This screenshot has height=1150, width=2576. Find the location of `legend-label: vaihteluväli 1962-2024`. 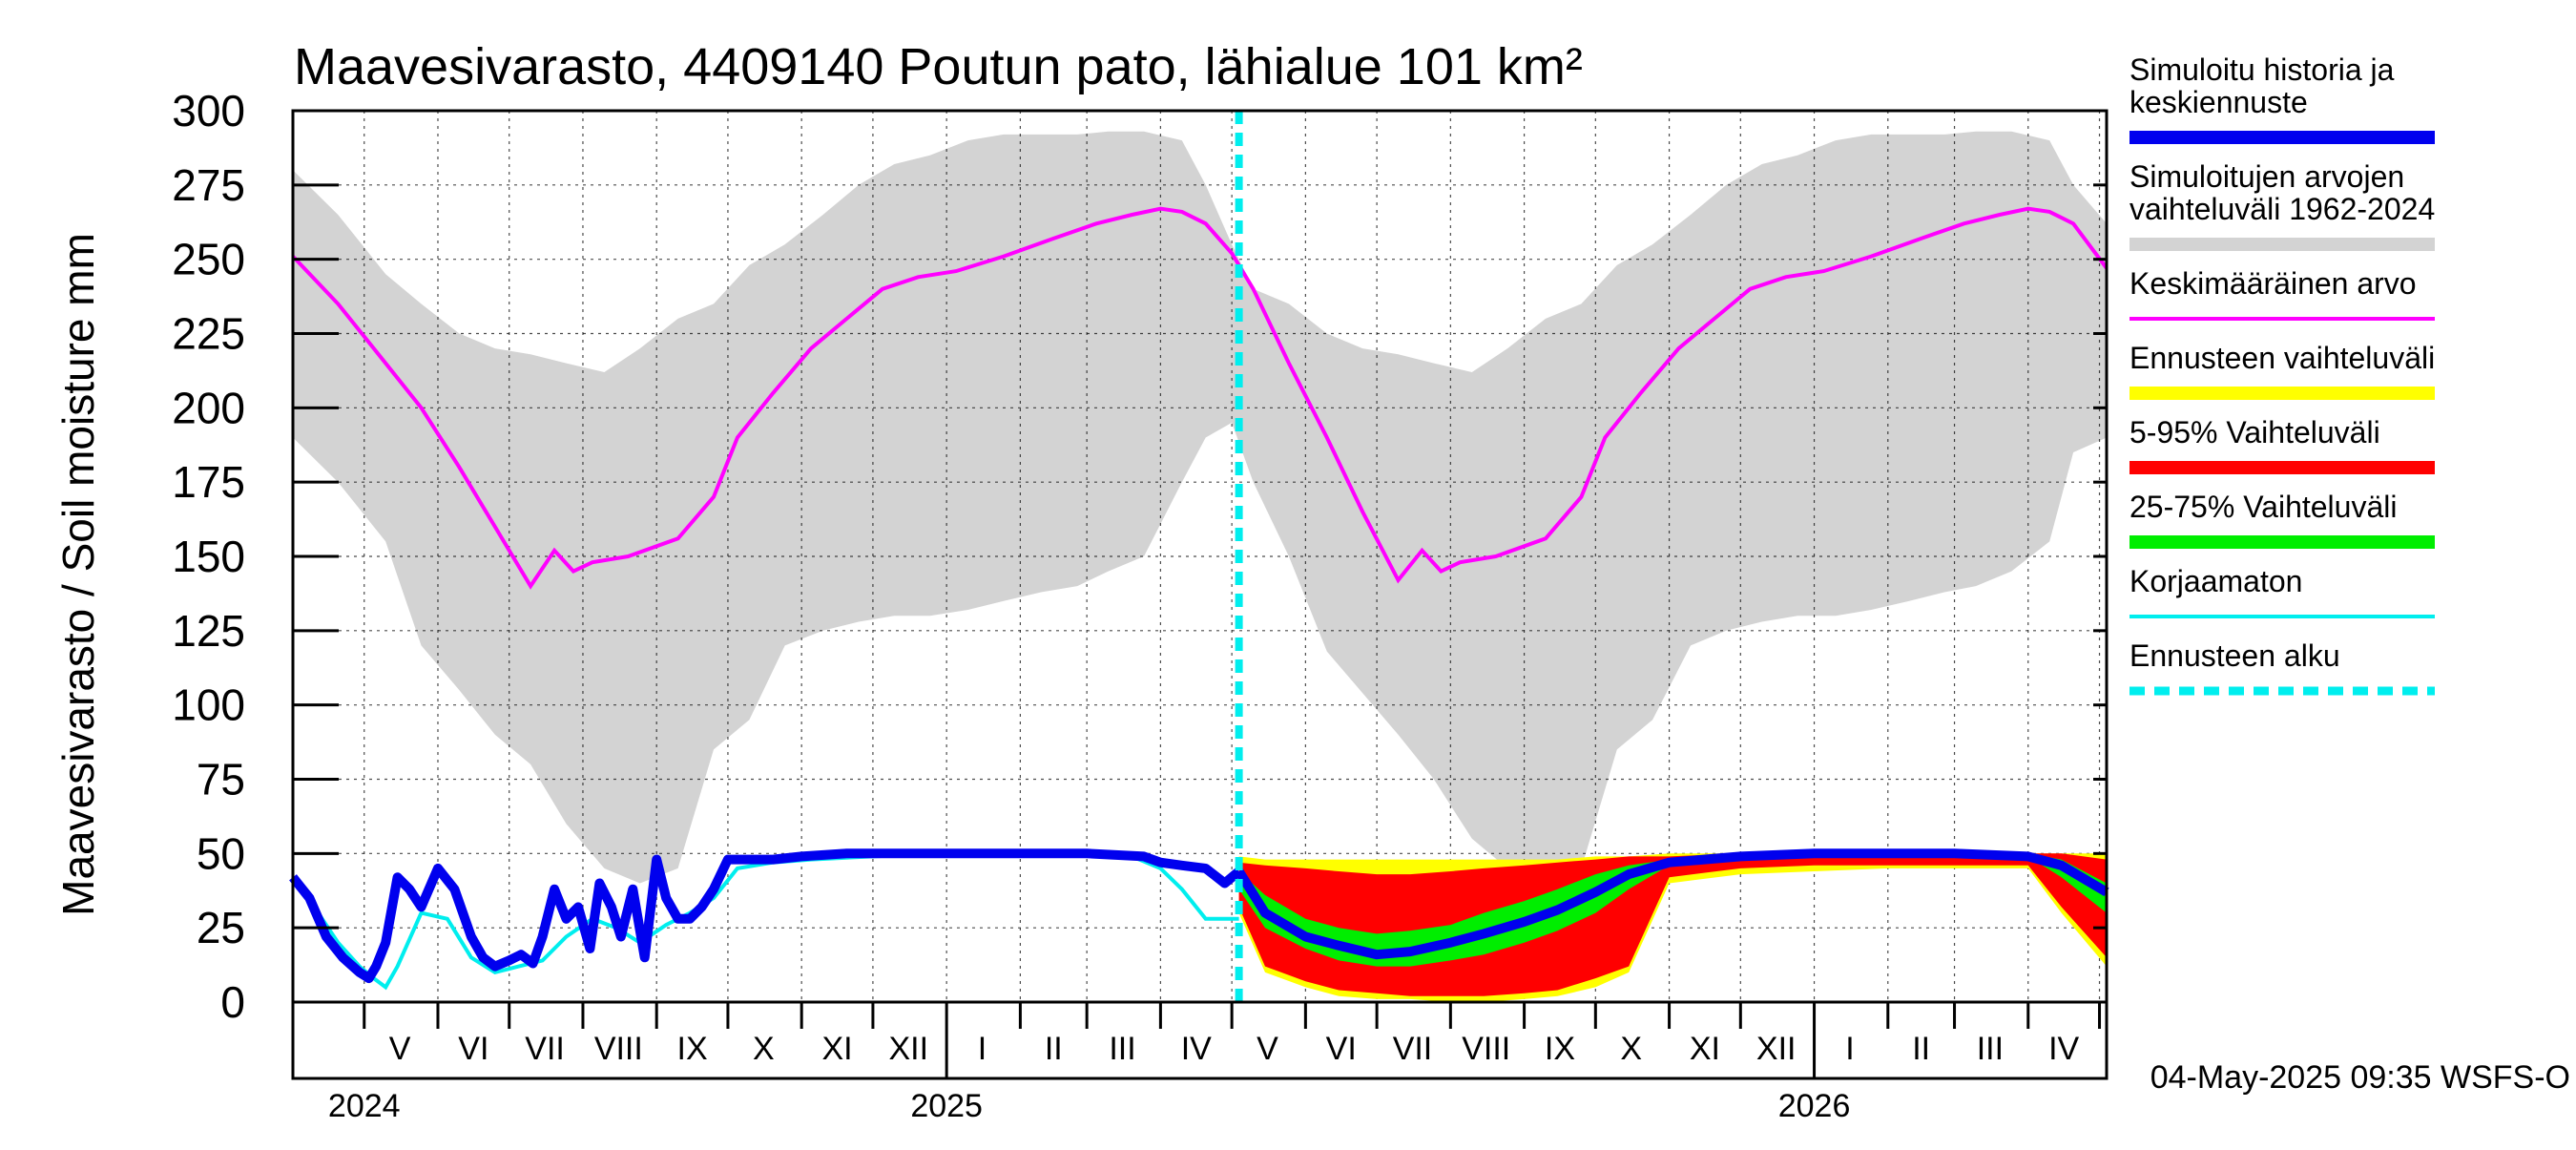

legend-label: vaihteluväli 1962-2024 is located at coordinates (2282, 209).